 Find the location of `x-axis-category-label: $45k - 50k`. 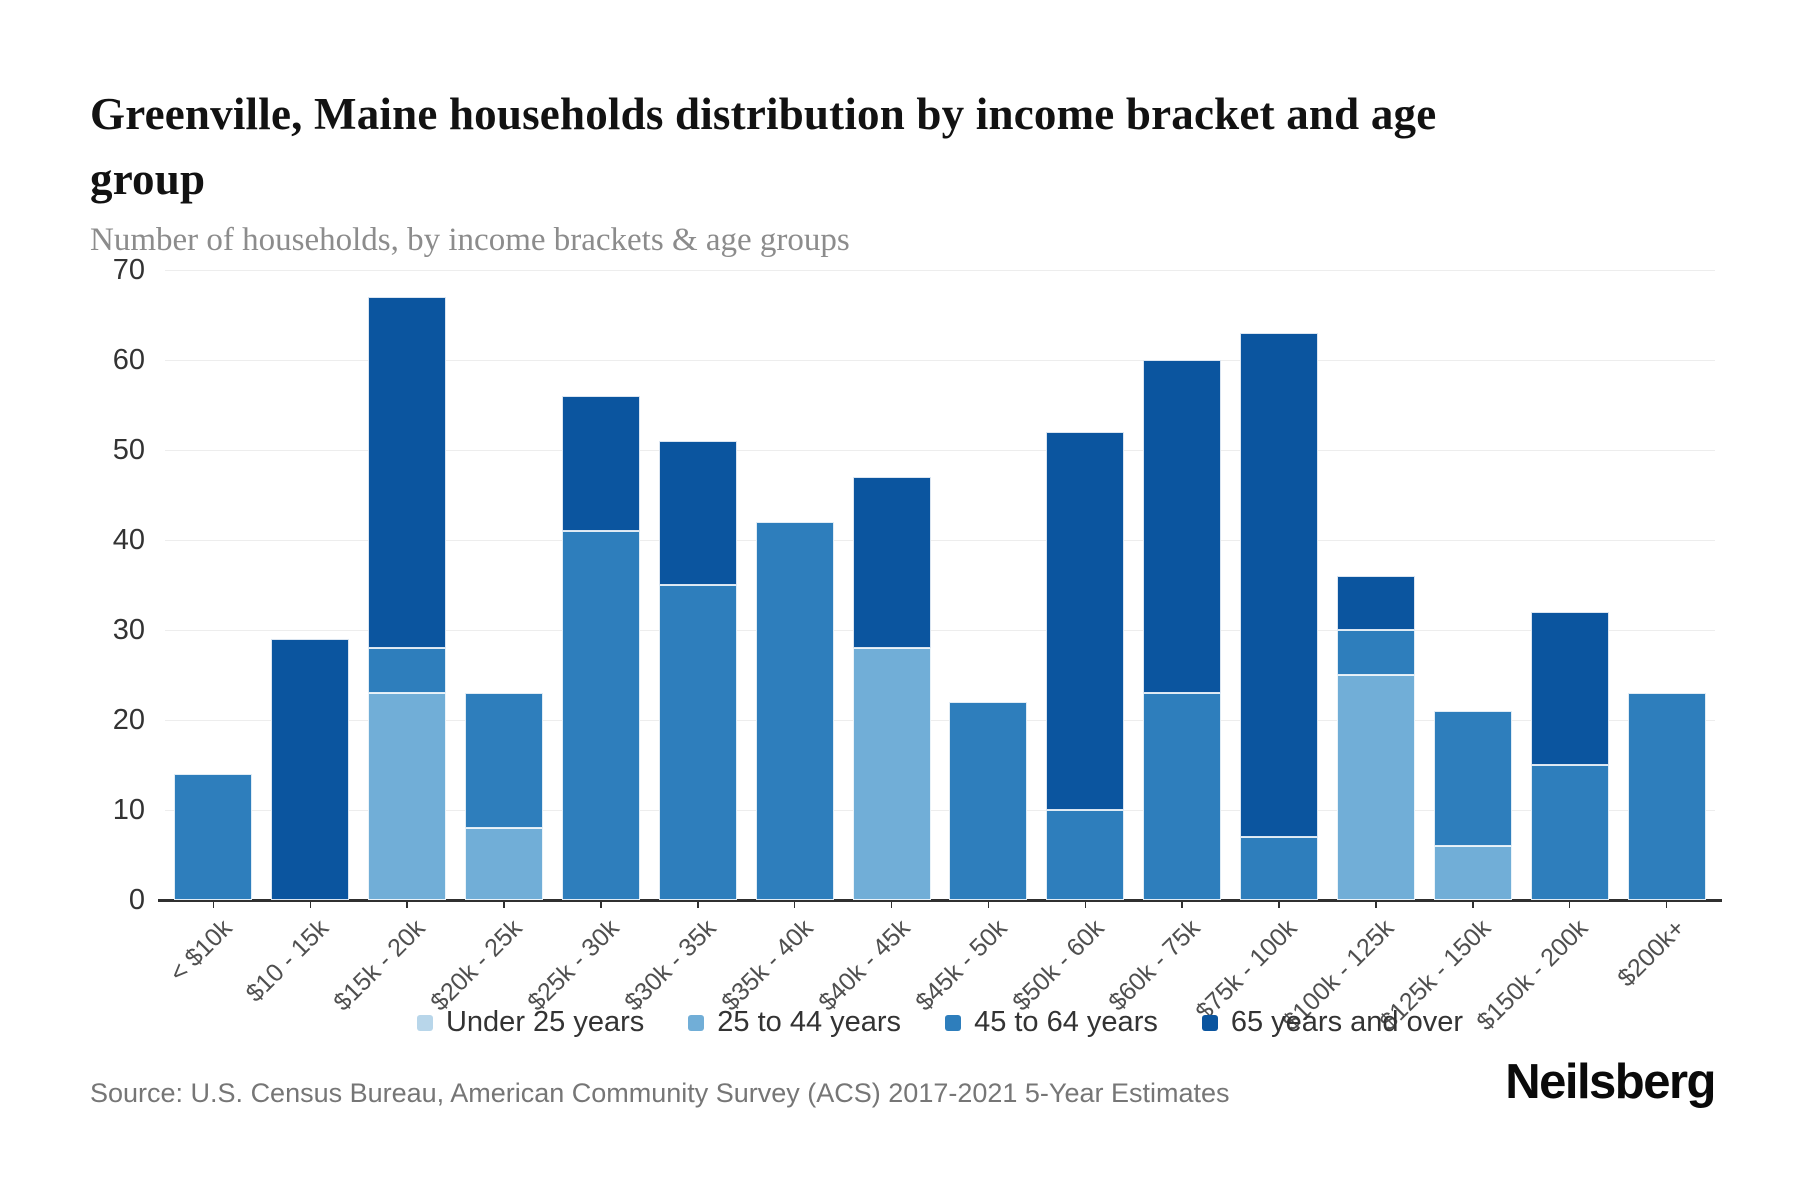

x-axis-category-label: $45k - 50k is located at coordinates (961, 965).